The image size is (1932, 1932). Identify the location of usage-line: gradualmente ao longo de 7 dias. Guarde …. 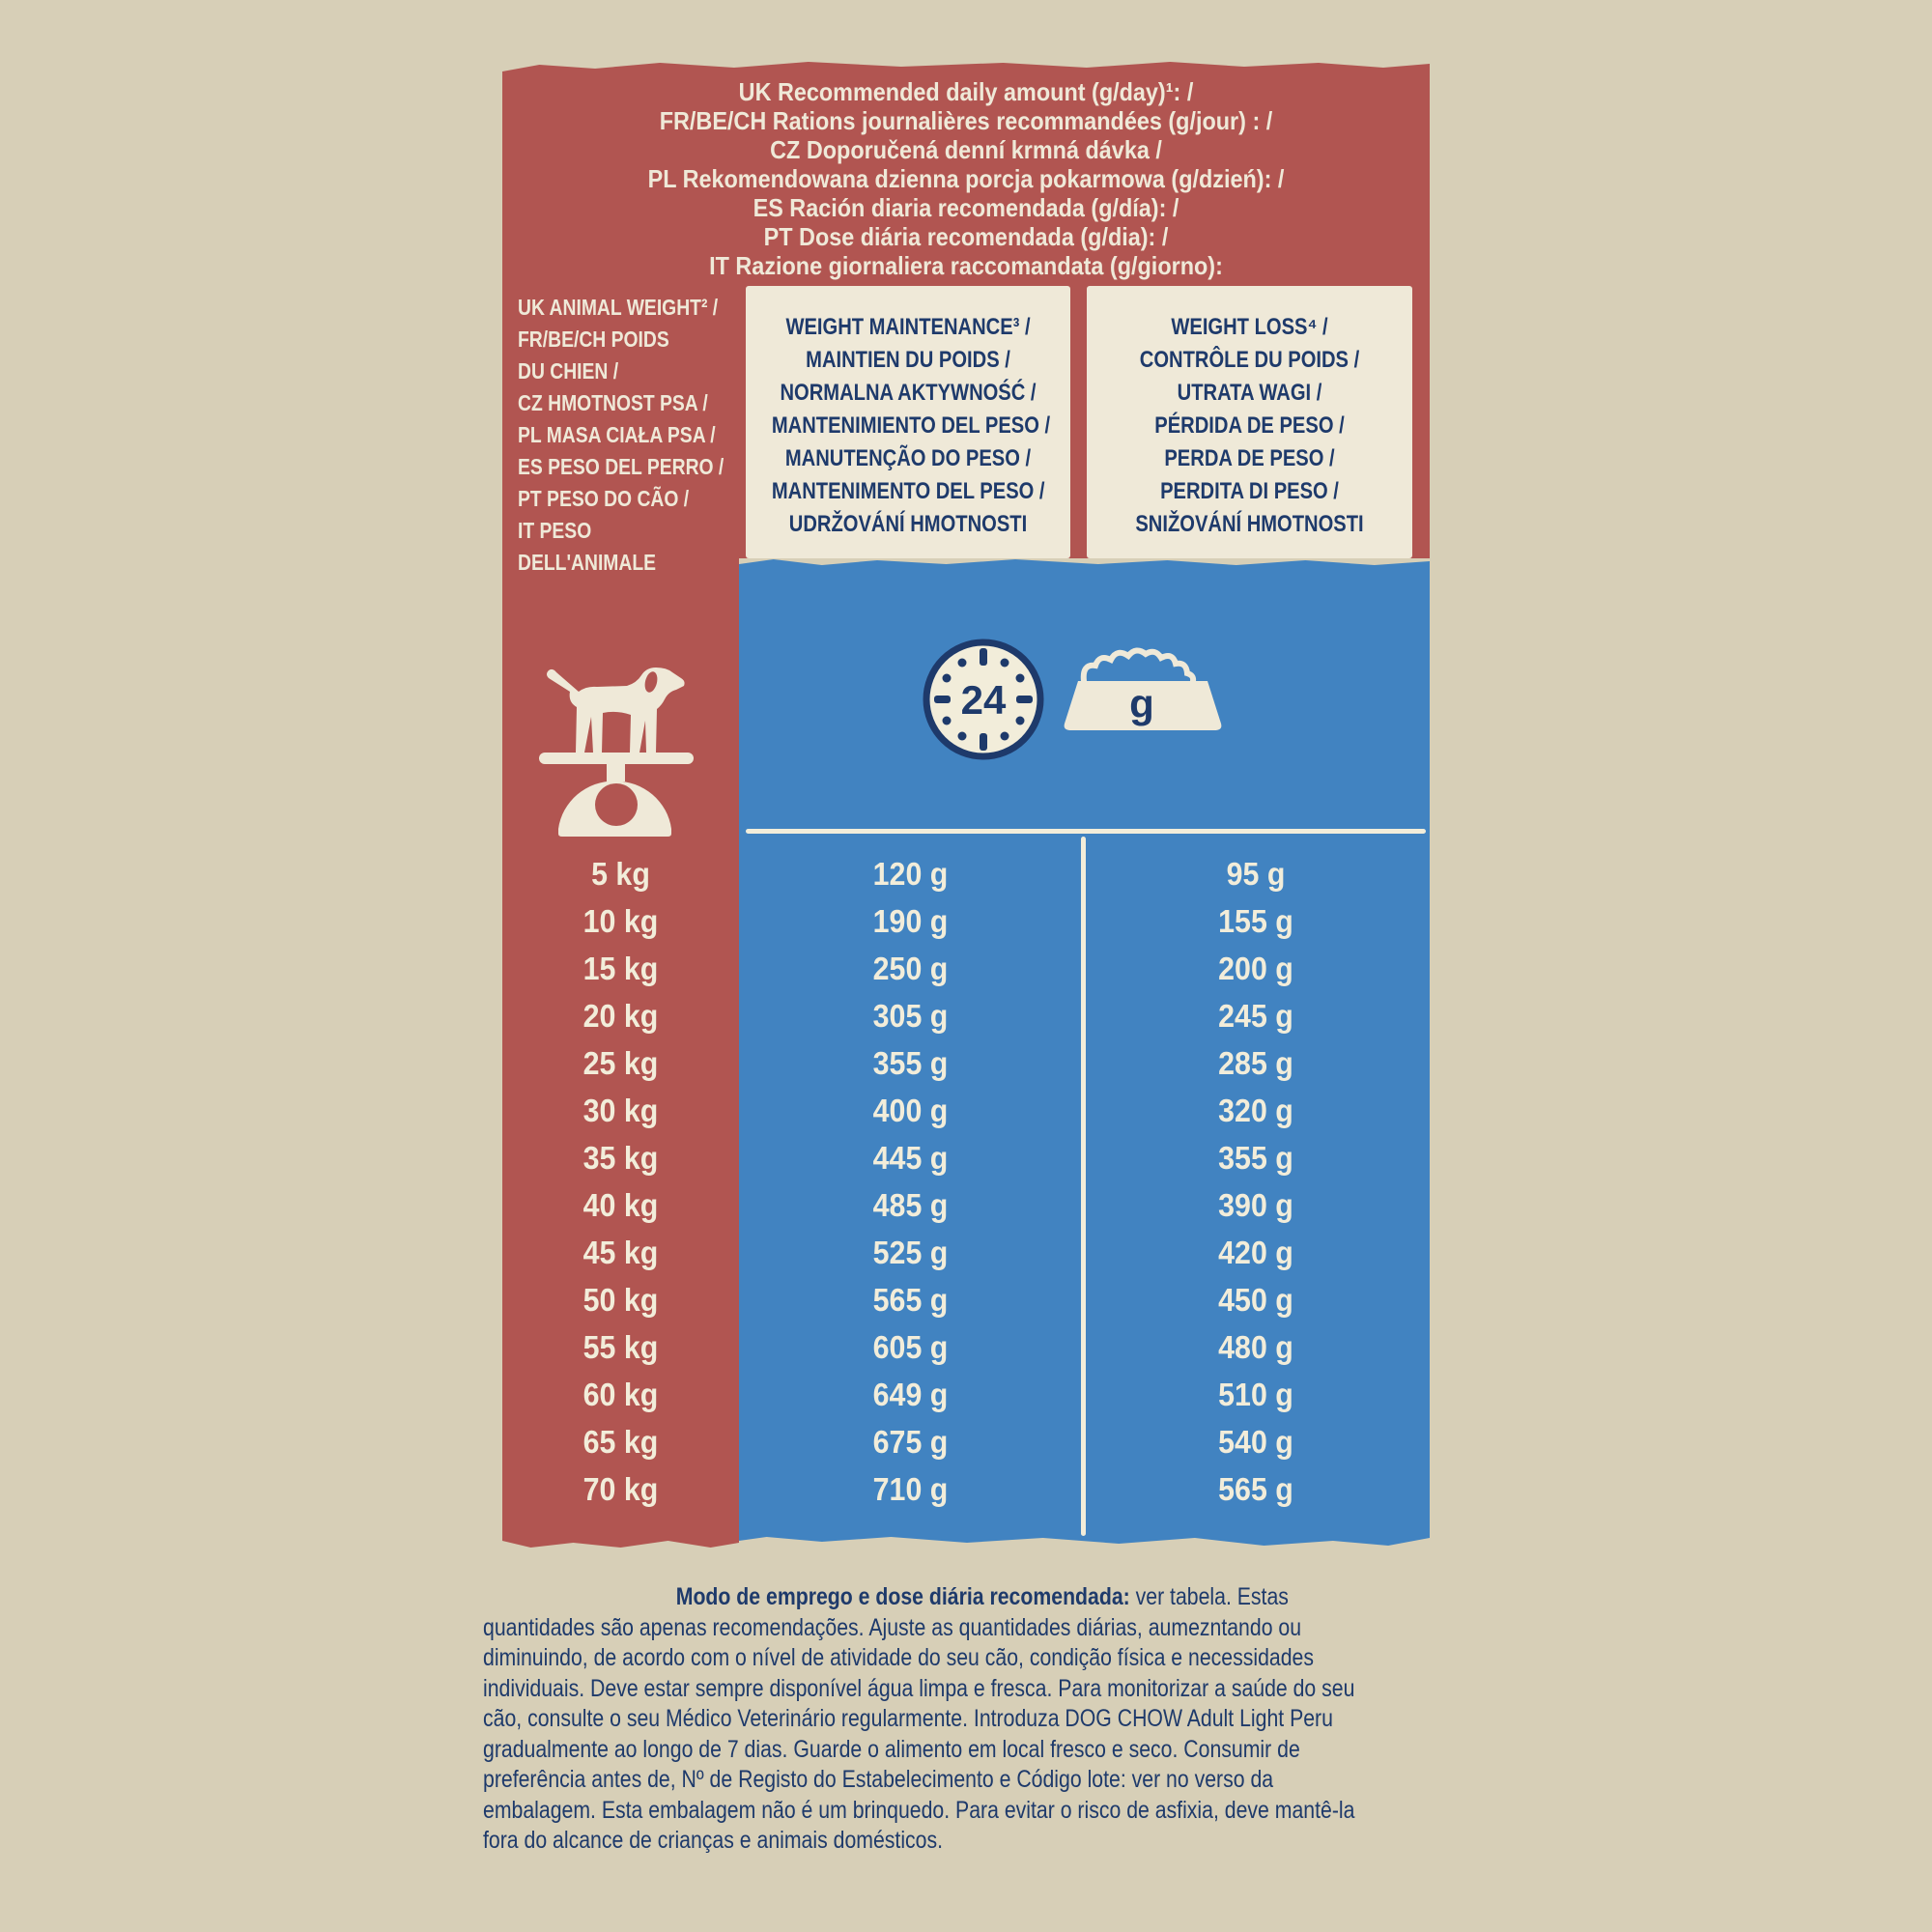
(891, 1749).